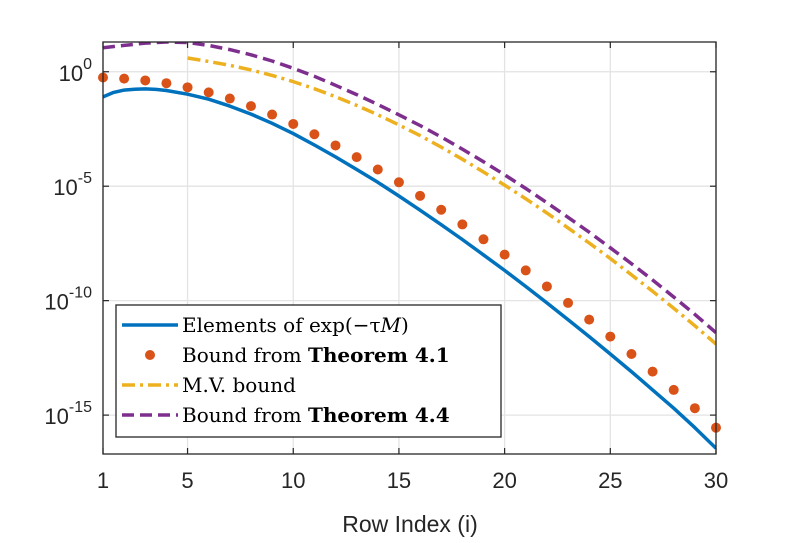 The image size is (793, 543). What do you see at coordinates (75, 71) in the screenshot?
I see `y-tick-label: 10⁰` at bounding box center [75, 71].